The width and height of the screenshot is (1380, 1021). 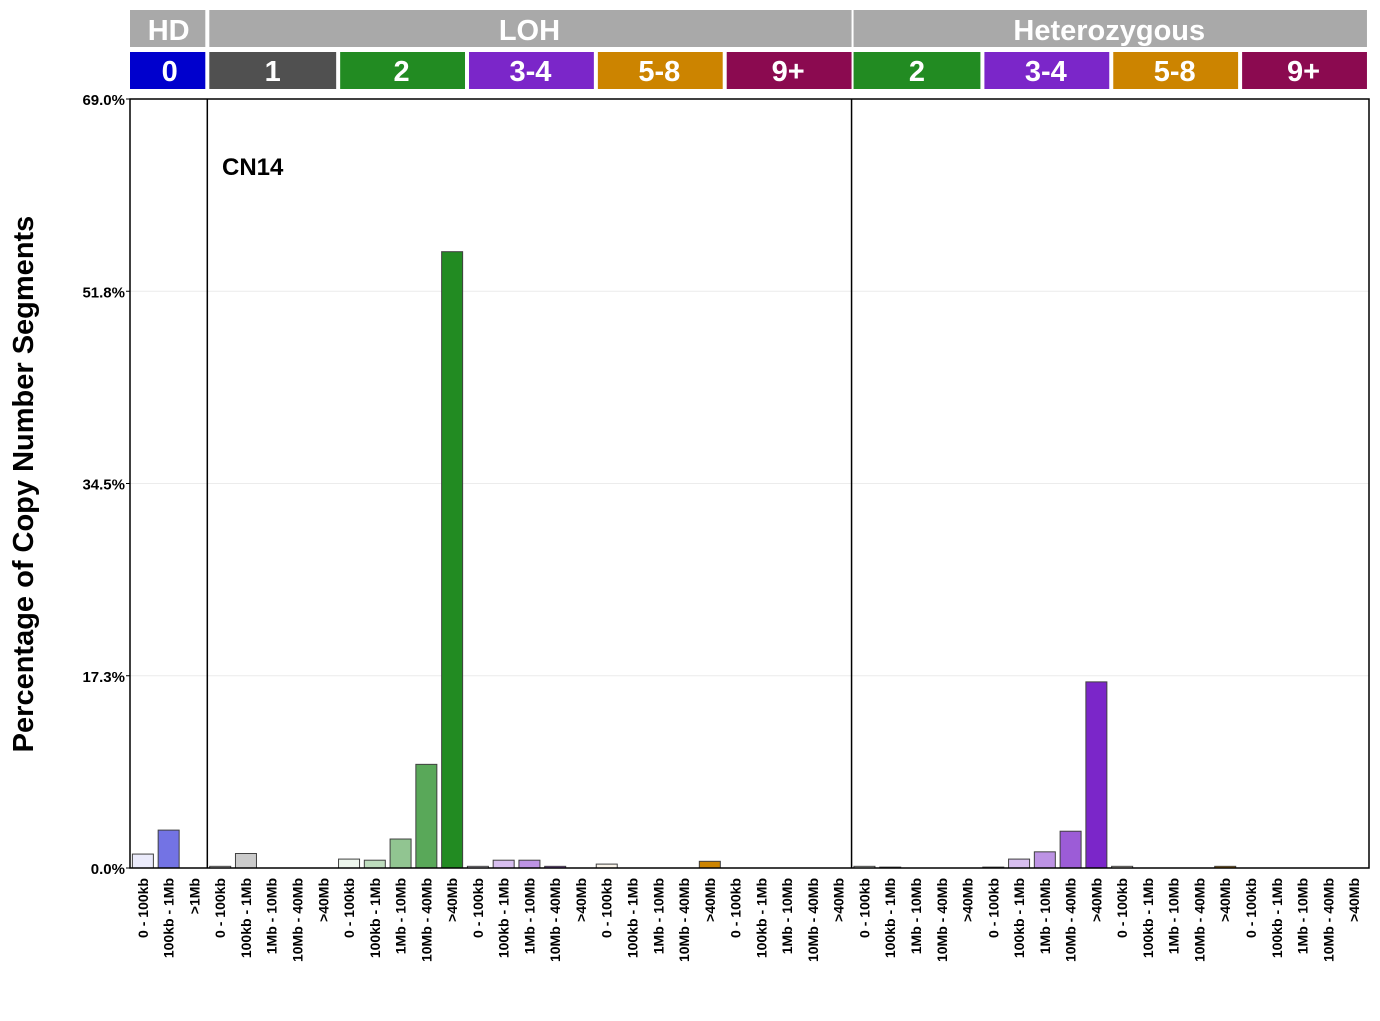 I want to click on group-label: LOH, so click(x=529, y=31).